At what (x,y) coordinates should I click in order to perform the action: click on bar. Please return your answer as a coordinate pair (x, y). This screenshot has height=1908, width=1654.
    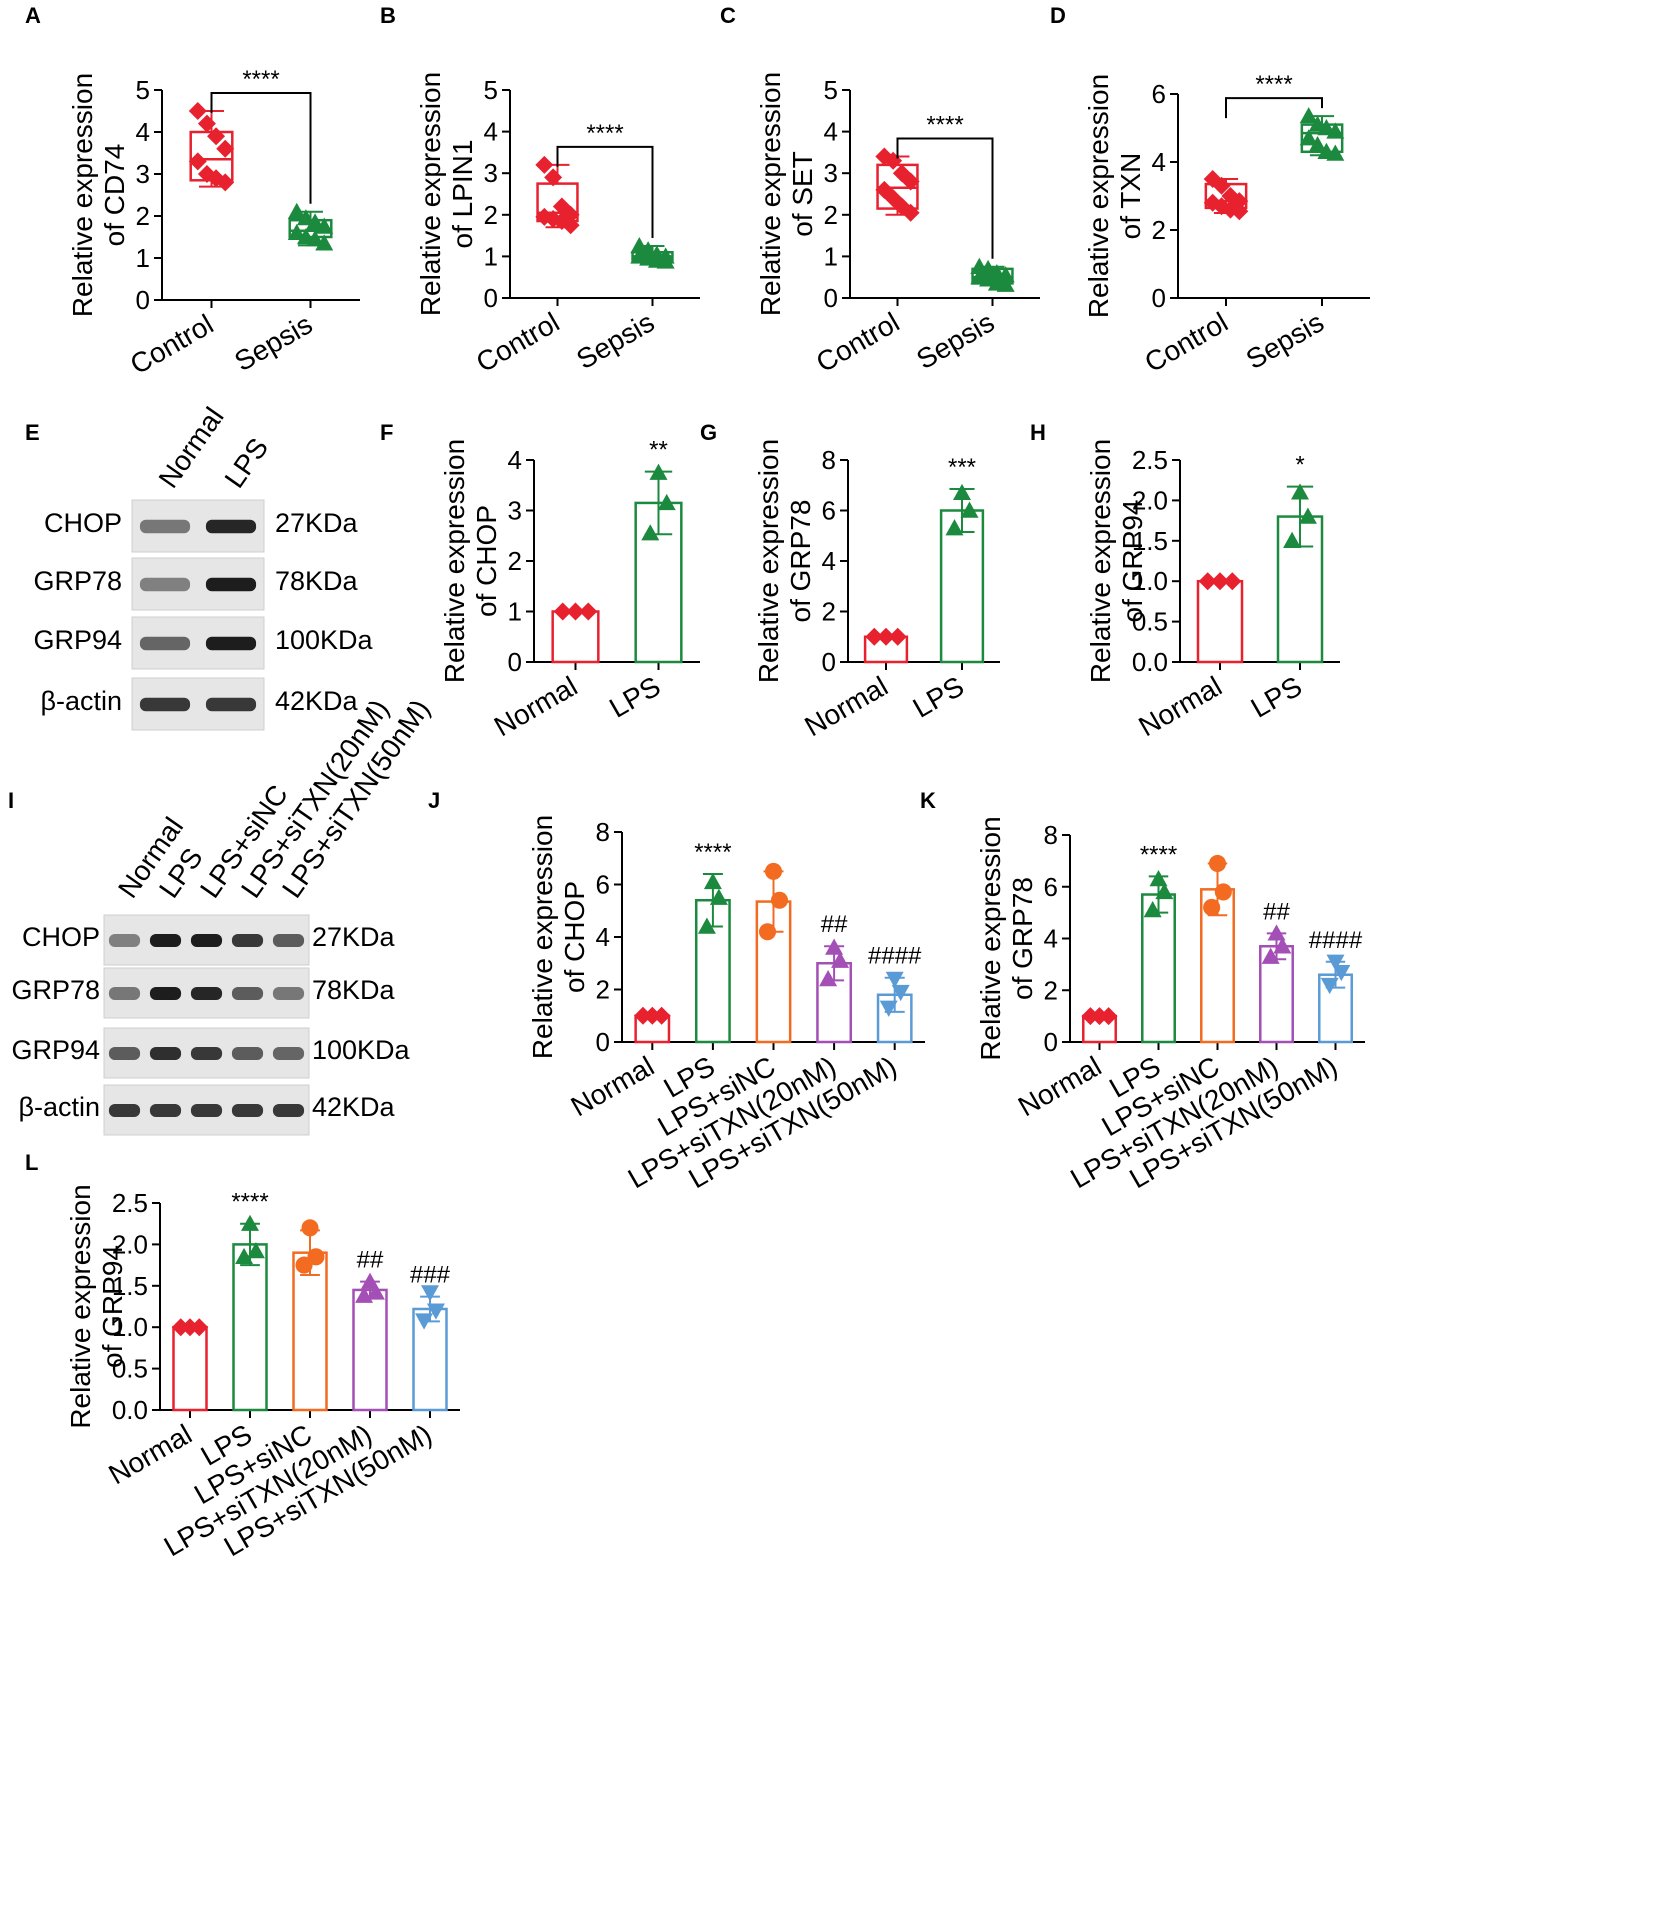
    Looking at the image, I should click on (250, 1327).